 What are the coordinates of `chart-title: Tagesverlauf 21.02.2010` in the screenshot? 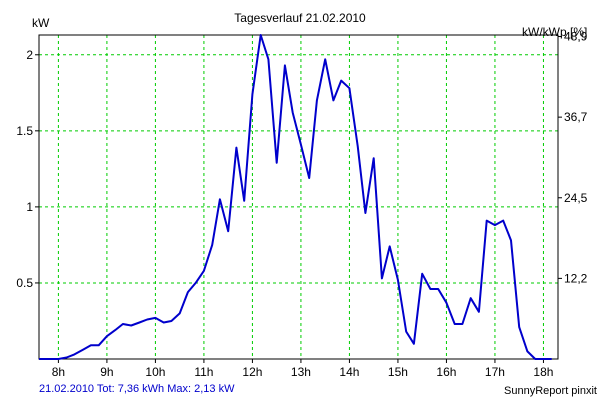 It's located at (300, 18).